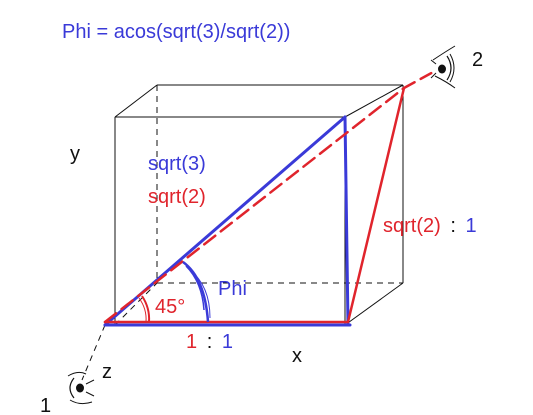 The image size is (533, 415). I want to click on viewpoint-label-2: 2, so click(477, 60).